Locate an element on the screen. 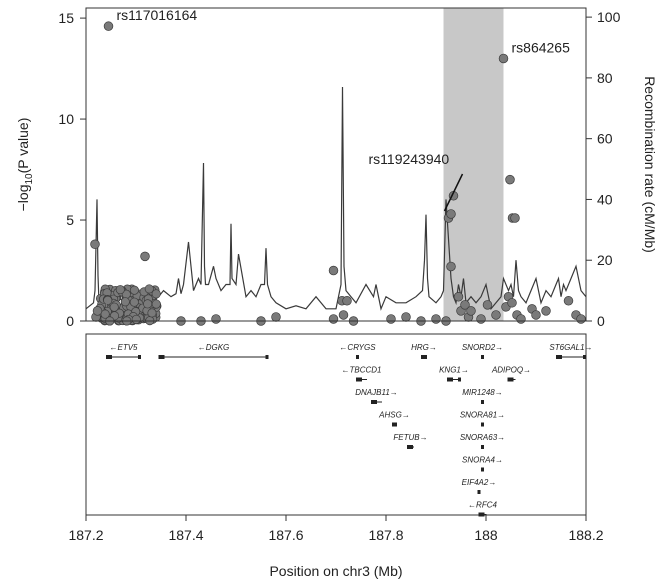 The height and width of the screenshot is (583, 665). gene-label: ←ETV5 is located at coordinates (123, 347).